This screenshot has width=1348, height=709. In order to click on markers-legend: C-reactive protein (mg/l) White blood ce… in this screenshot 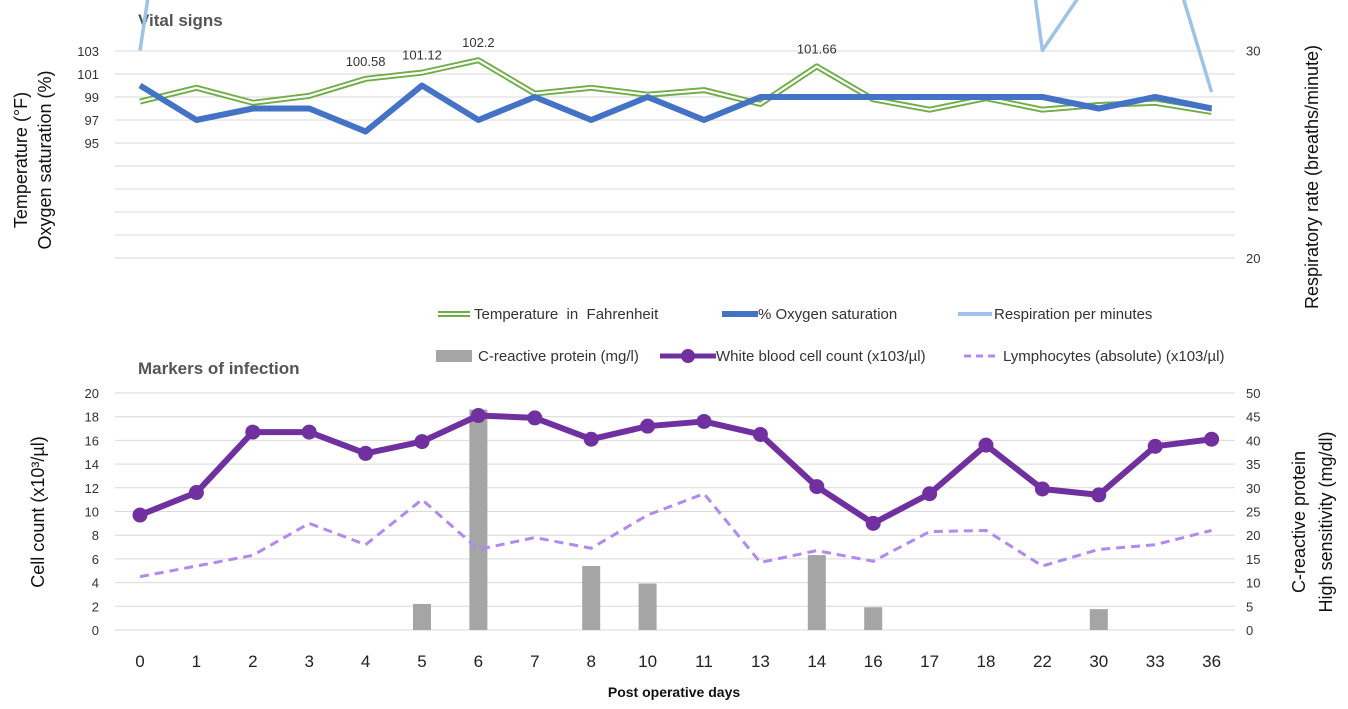, I will do `click(830, 356)`.